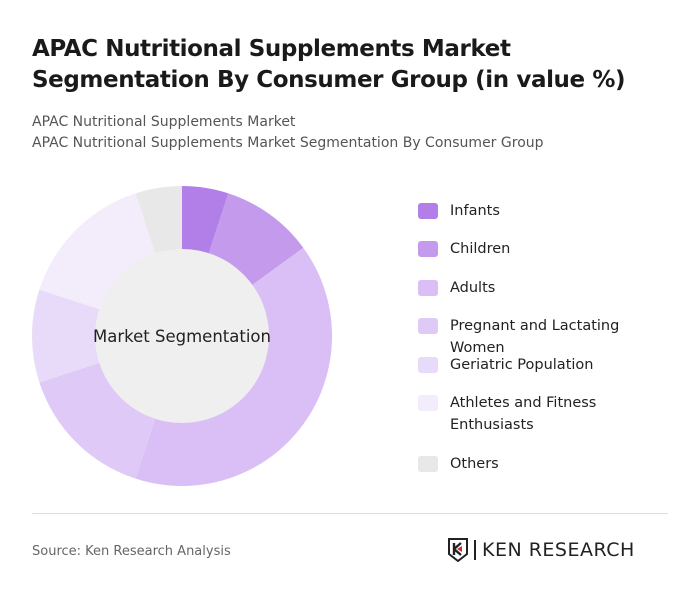 Image resolution: width=700 pixels, height=599 pixels. Describe the element at coordinates (535, 337) in the screenshot. I see `legend-label: Pregnant and Lactating Women` at that location.